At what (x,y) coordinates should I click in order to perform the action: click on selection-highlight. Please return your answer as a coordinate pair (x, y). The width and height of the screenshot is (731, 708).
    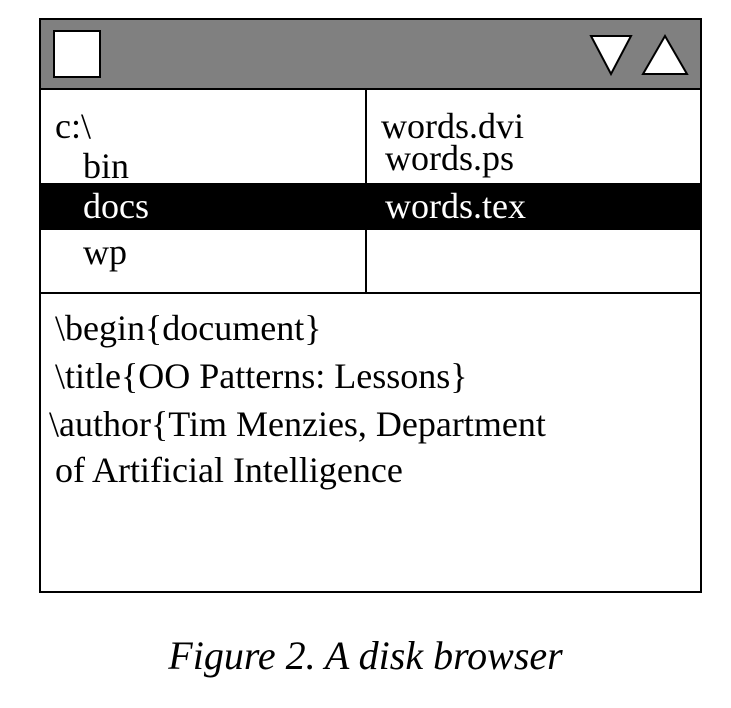
    Looking at the image, I should click on (370, 206).